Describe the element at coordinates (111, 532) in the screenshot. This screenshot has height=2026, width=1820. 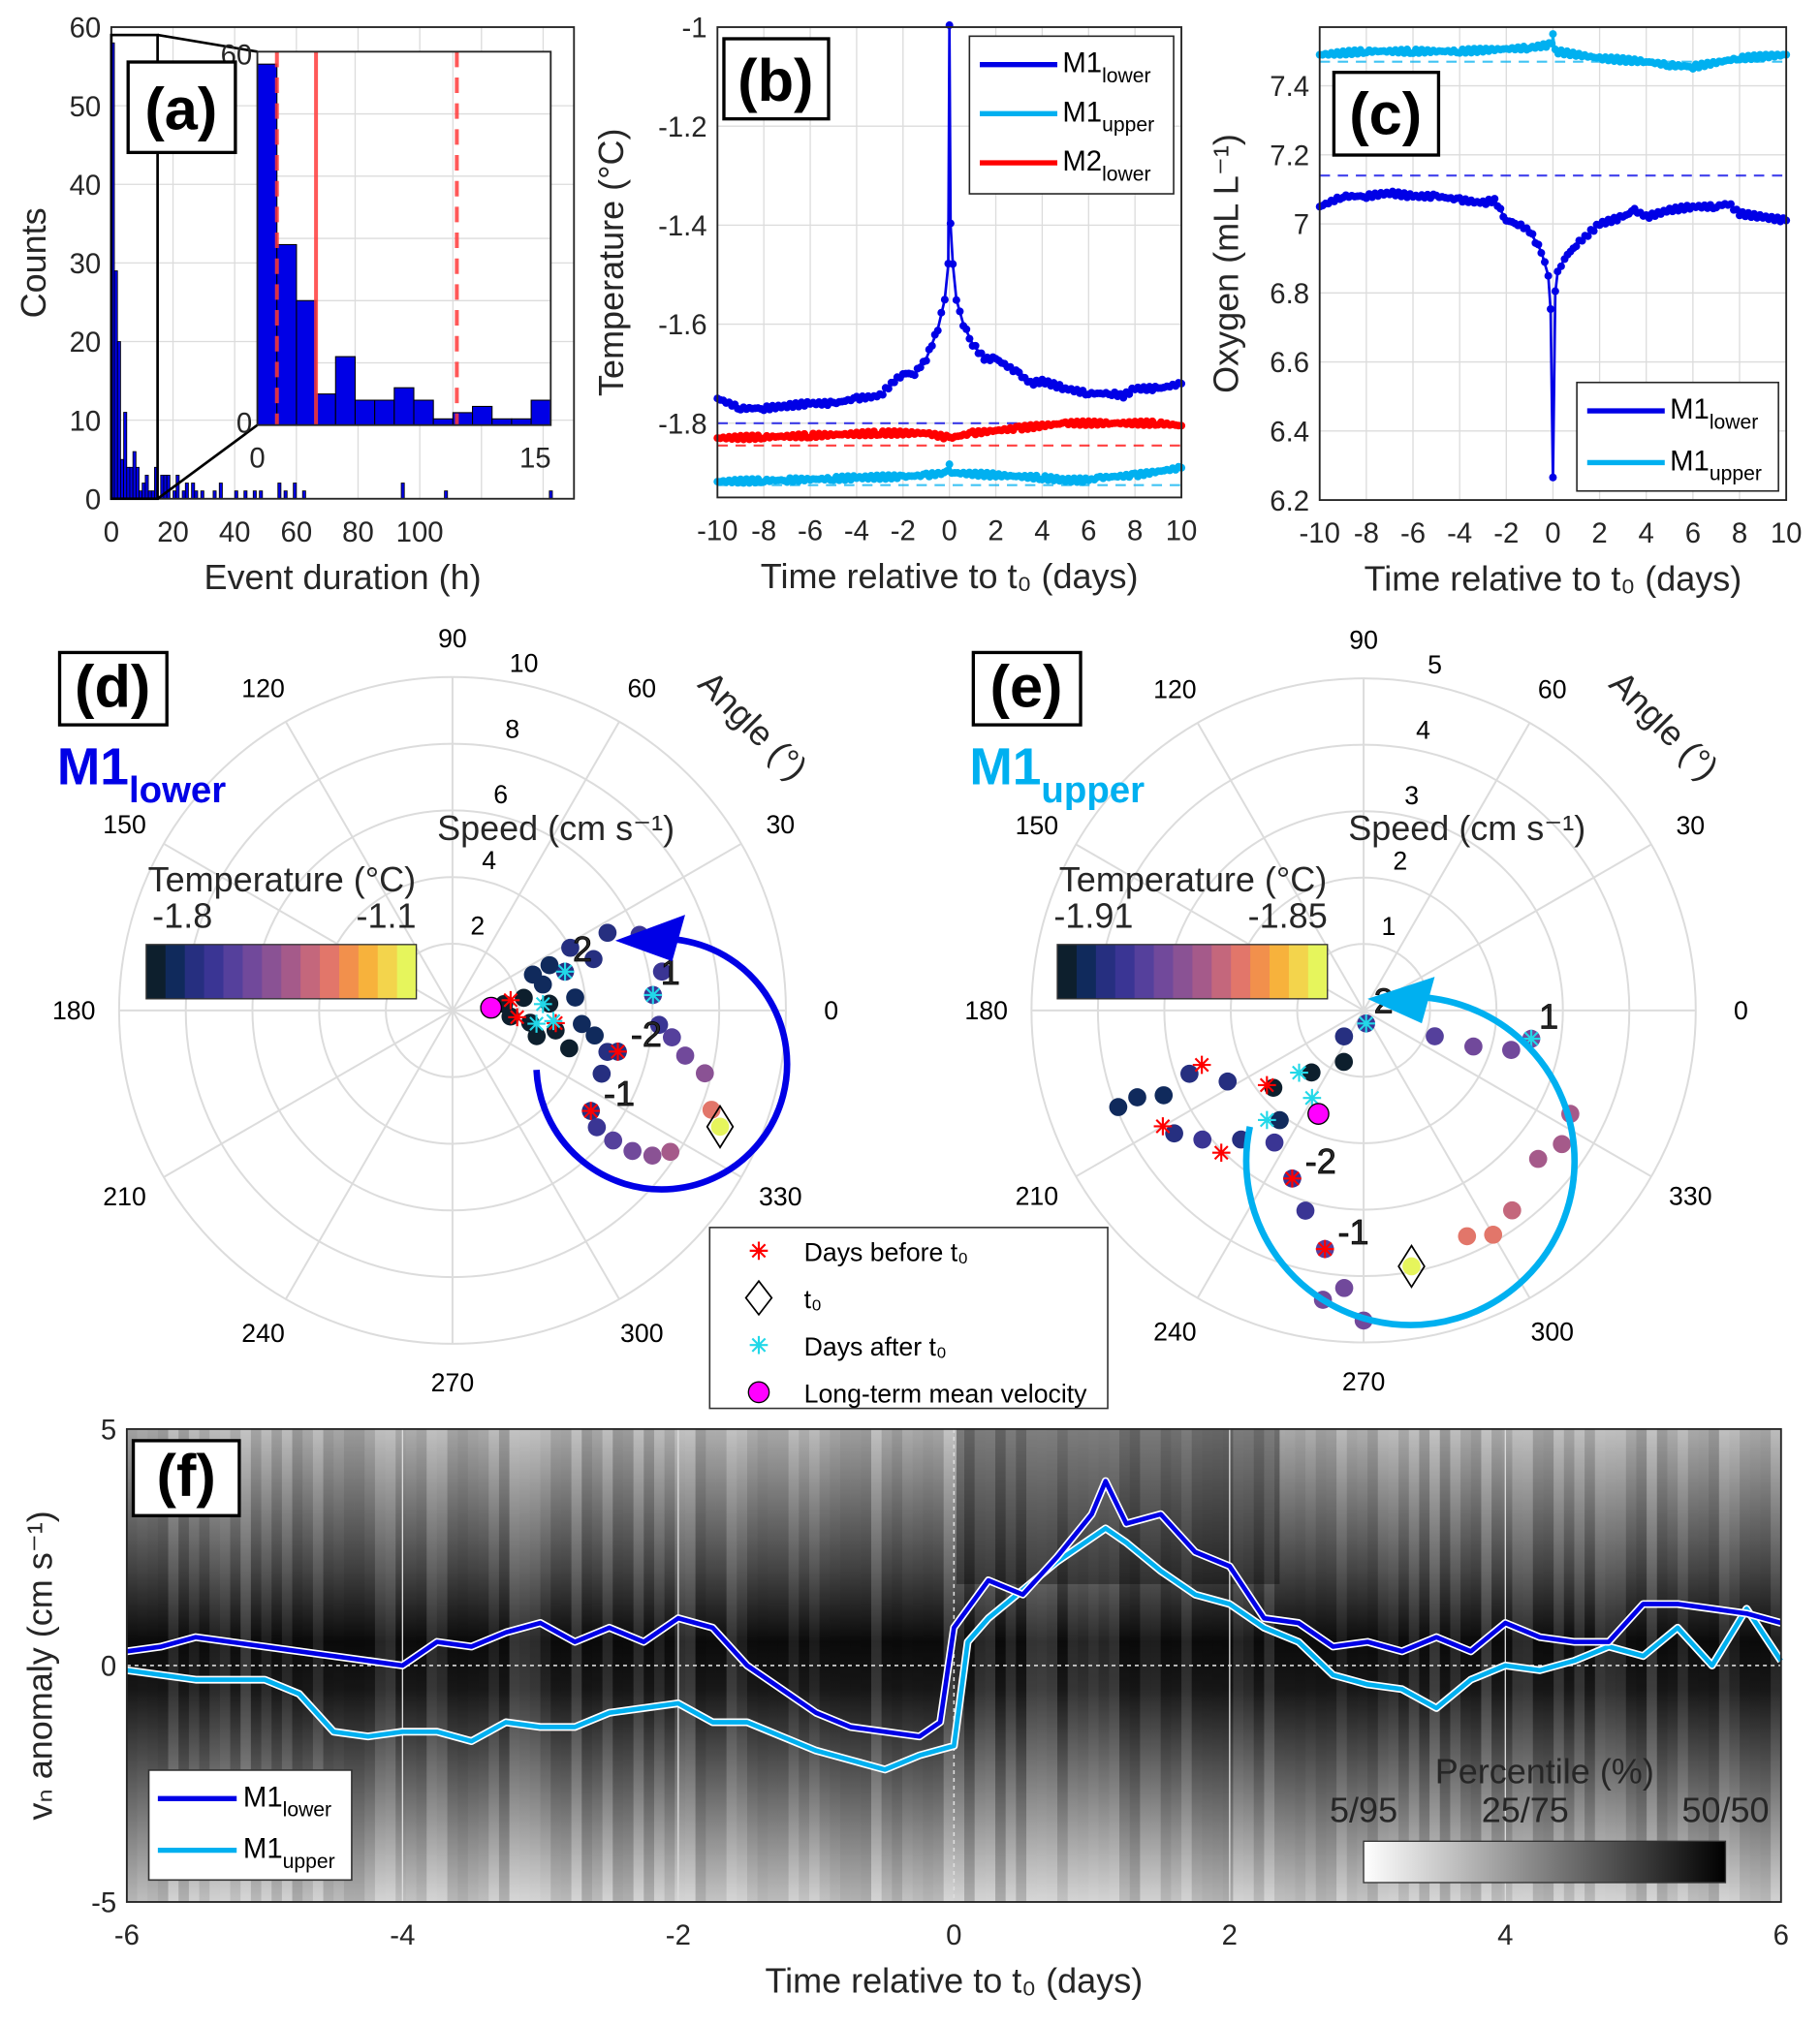
I see `x-tick-label: 0` at that location.